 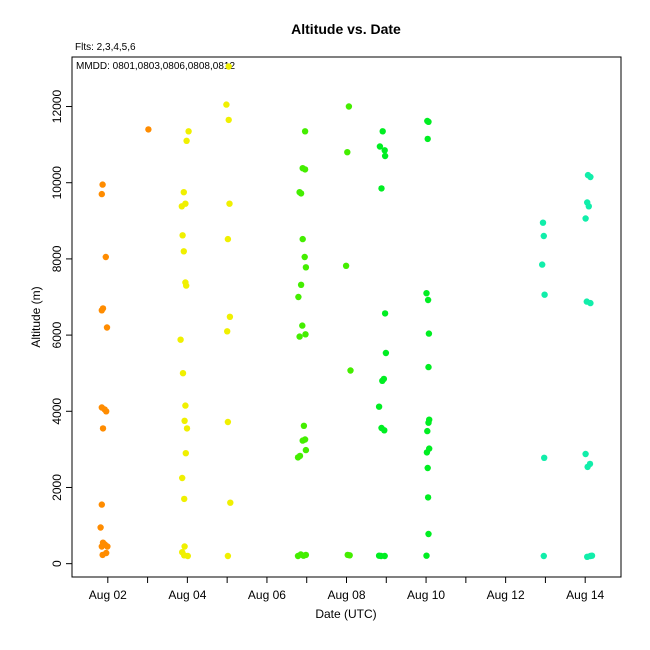 What do you see at coordinates (57, 487) in the screenshot?
I see `y-tick-label: 2000` at bounding box center [57, 487].